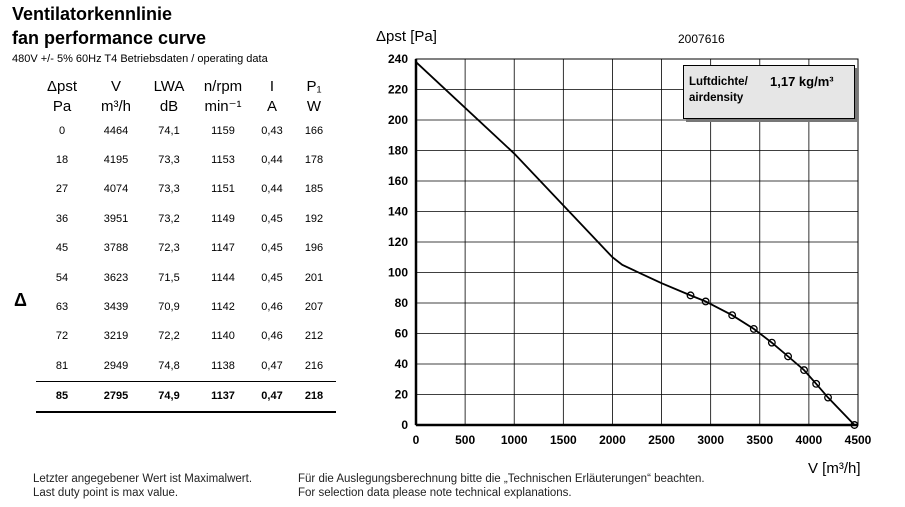  Describe the element at coordinates (314, 218) in the screenshot. I see `table-cell: 192` at that location.